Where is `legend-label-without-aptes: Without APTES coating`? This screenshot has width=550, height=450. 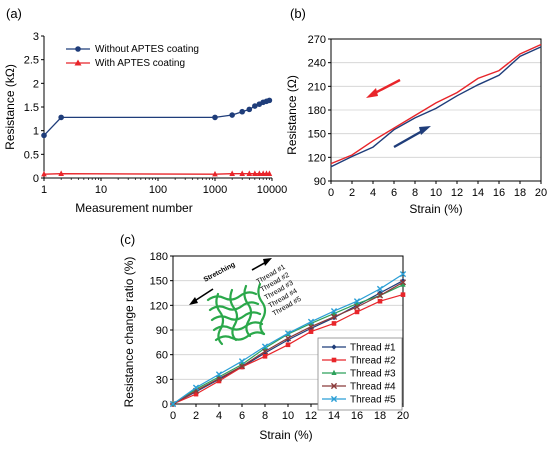 legend-label-without-aptes: Without APTES coating is located at coordinates (147, 49).